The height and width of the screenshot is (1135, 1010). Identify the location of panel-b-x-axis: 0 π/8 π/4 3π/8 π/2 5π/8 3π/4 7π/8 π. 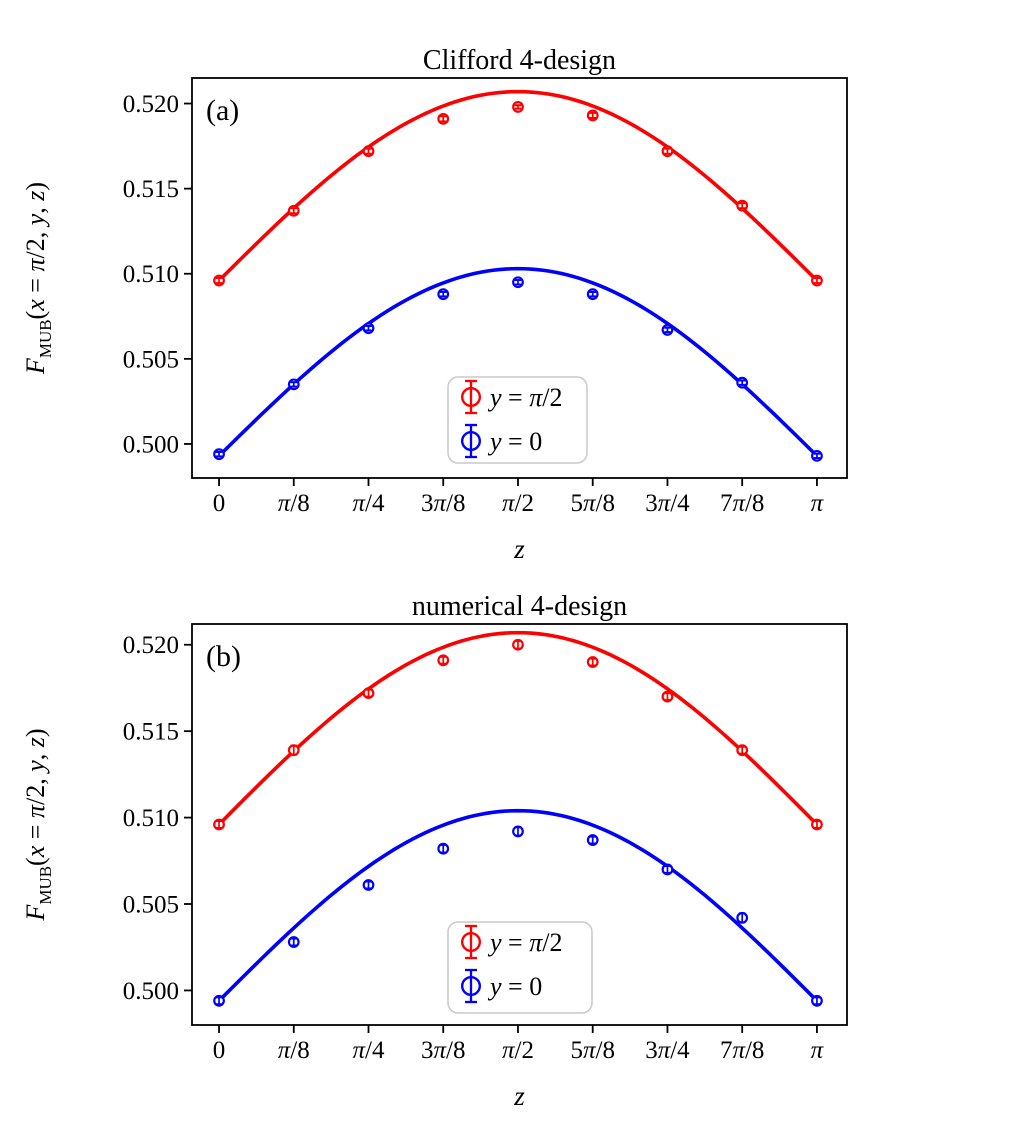
(519, 1044).